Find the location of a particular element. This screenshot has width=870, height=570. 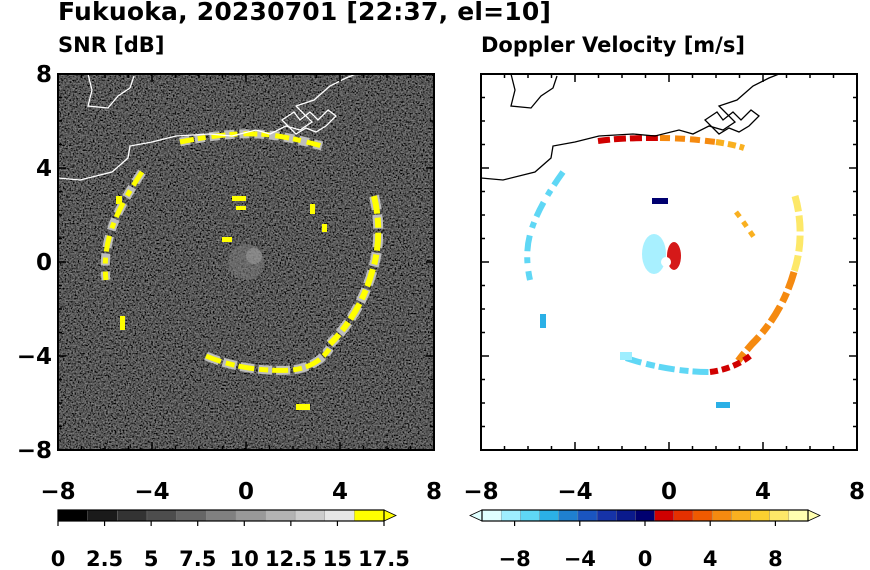

snr-x-tick-label: −4 is located at coordinates (151, 492).